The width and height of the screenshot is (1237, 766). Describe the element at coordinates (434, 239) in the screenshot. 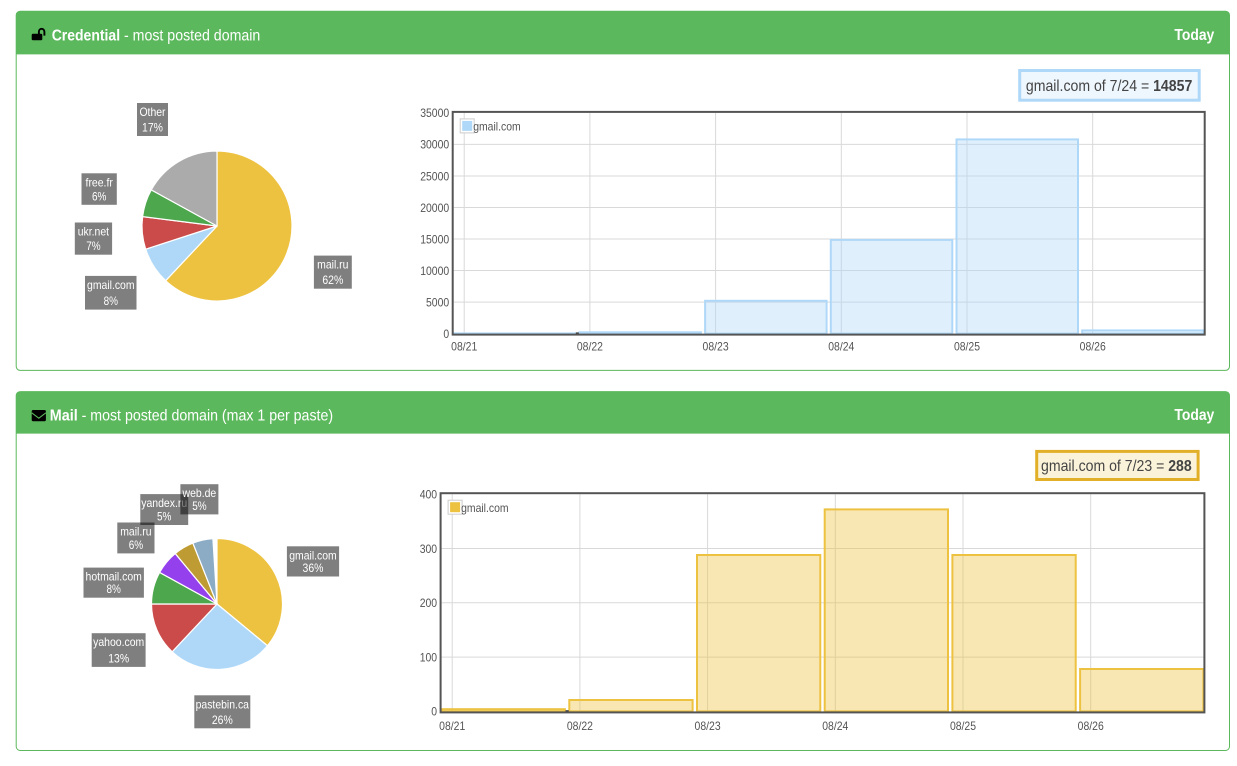

I see `svg-text: 15000` at that location.